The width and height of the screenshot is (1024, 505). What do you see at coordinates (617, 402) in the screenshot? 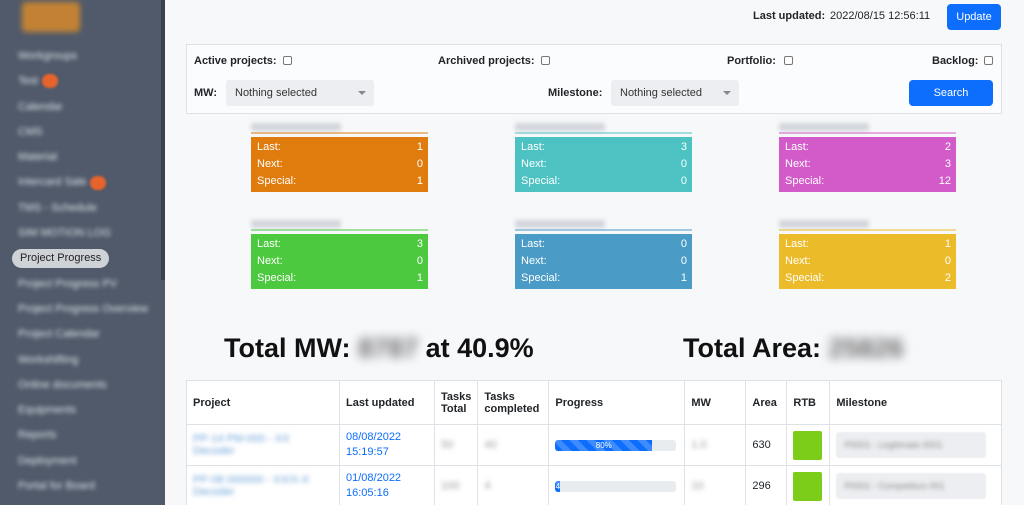
I see `col-progress: Progress` at bounding box center [617, 402].